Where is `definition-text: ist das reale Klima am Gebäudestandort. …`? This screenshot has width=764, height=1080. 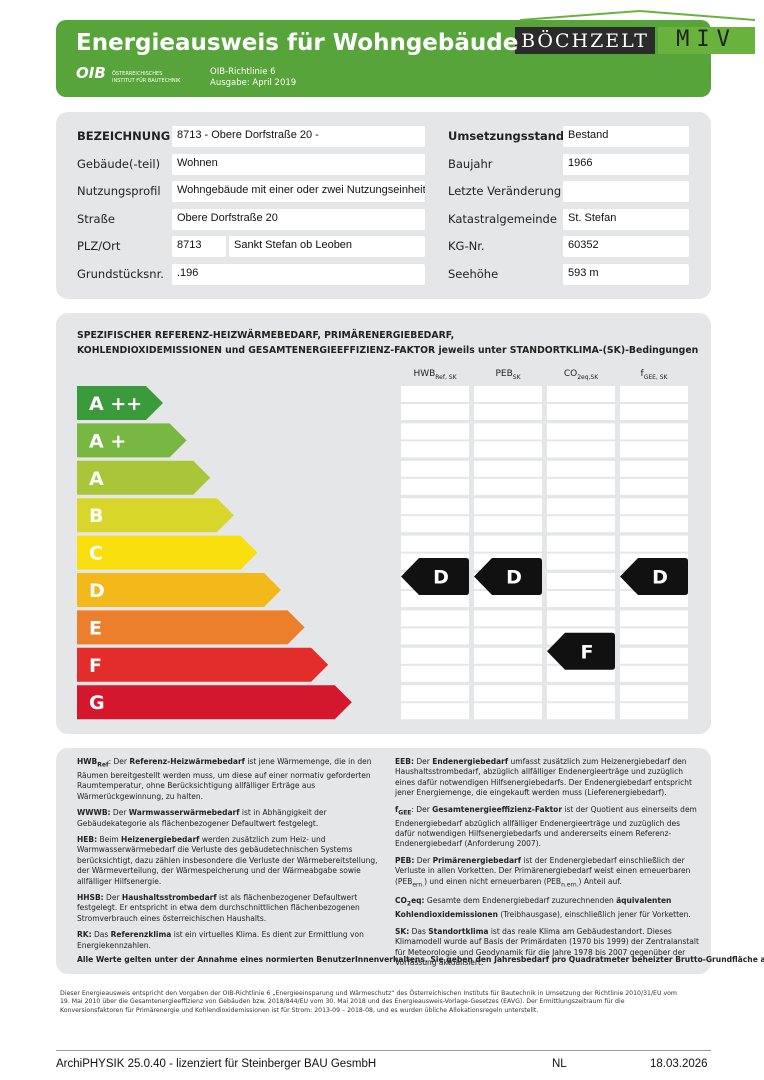
definition-text: ist das reale Klima am Gebäudestandort. … is located at coordinates (547, 946).